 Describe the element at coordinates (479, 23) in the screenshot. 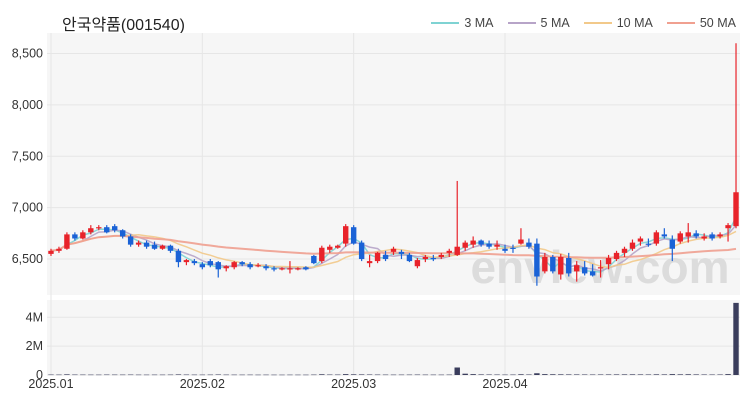

I see `legend-label: 3 MA` at that location.